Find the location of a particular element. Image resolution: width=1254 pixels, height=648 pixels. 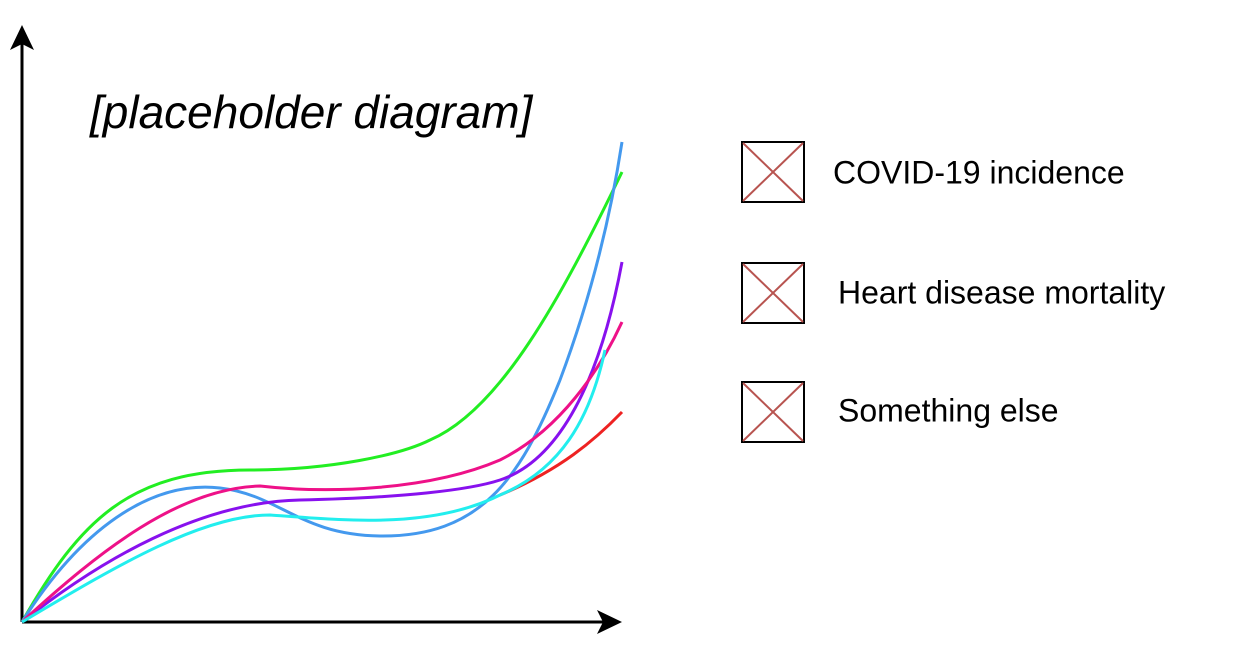

title: [placeholder diagram] is located at coordinates (311, 112).